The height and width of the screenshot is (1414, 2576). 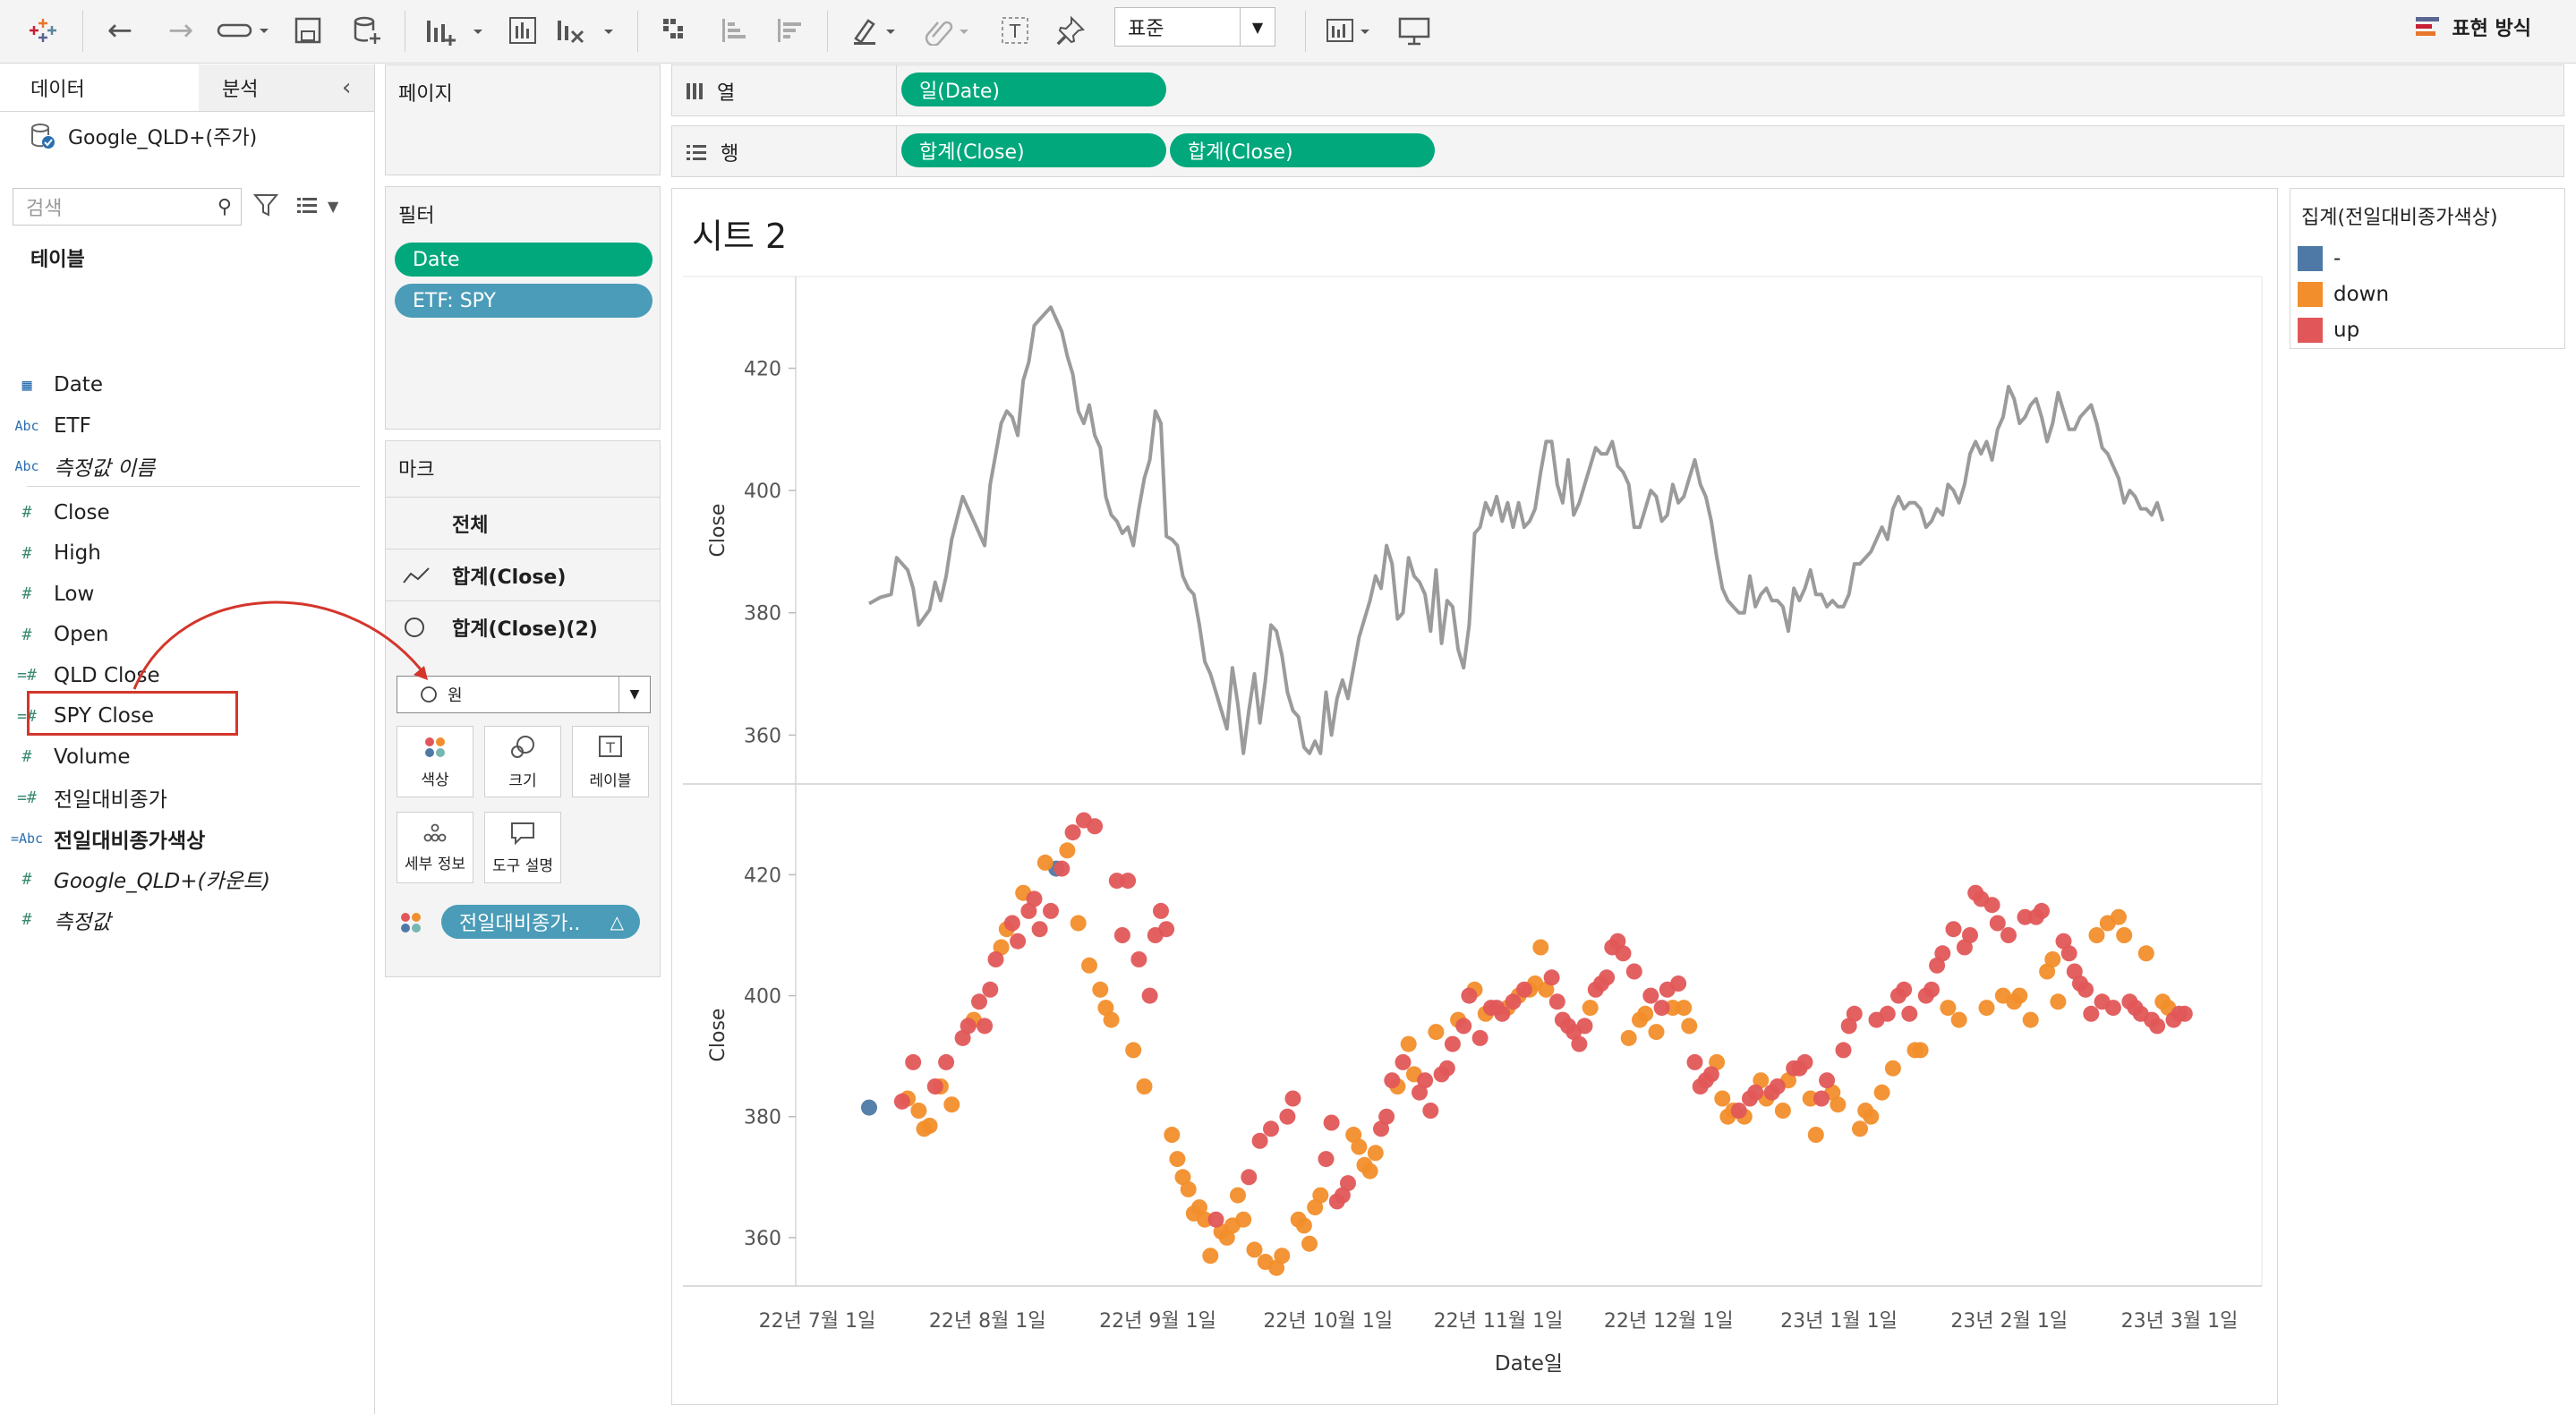 What do you see at coordinates (120, 30) in the screenshot?
I see `back-icon: ←` at bounding box center [120, 30].